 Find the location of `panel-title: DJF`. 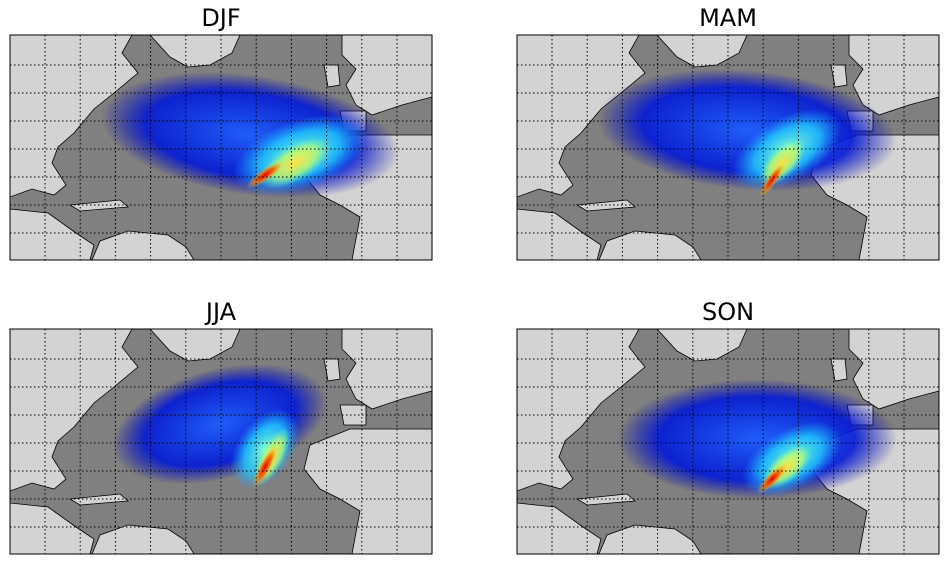

panel-title: DJF is located at coordinates (220, 18).